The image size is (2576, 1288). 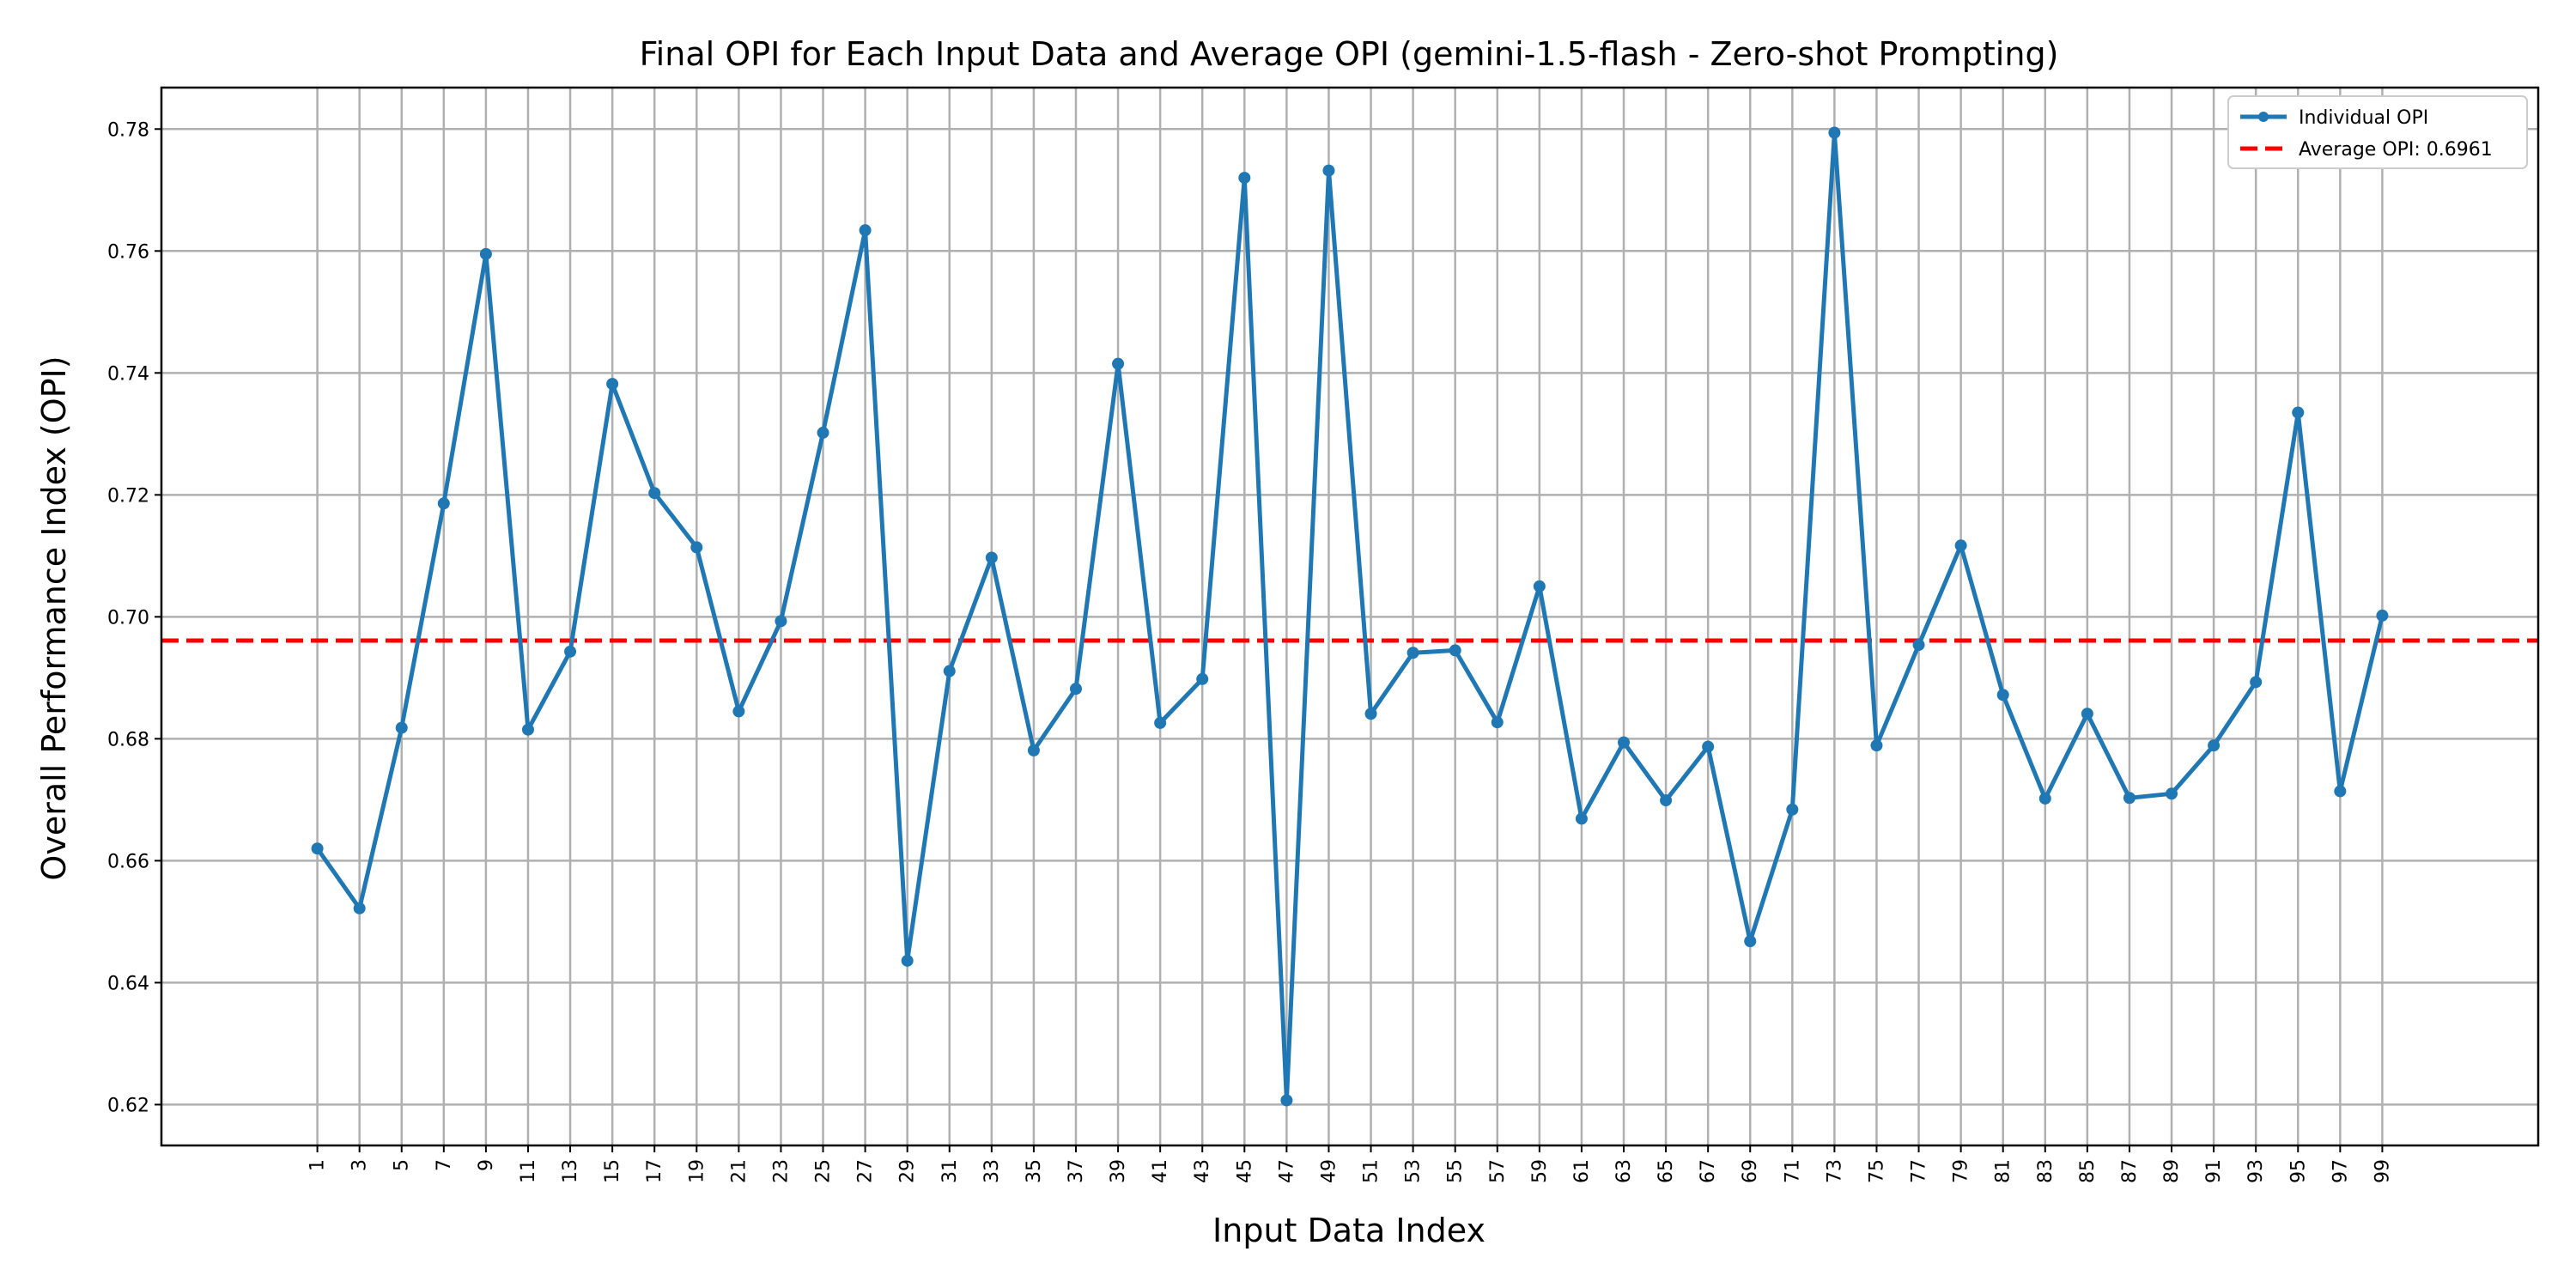 I want to click on x-tick-label: 59, so click(x=1540, y=1171).